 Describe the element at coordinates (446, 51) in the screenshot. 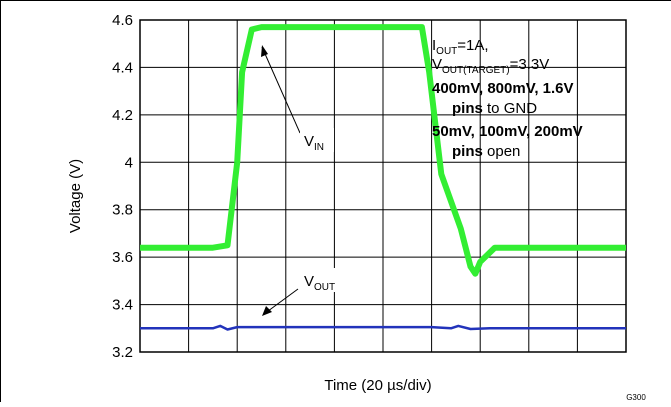

I see `condition-iout-sub: OUT` at that location.